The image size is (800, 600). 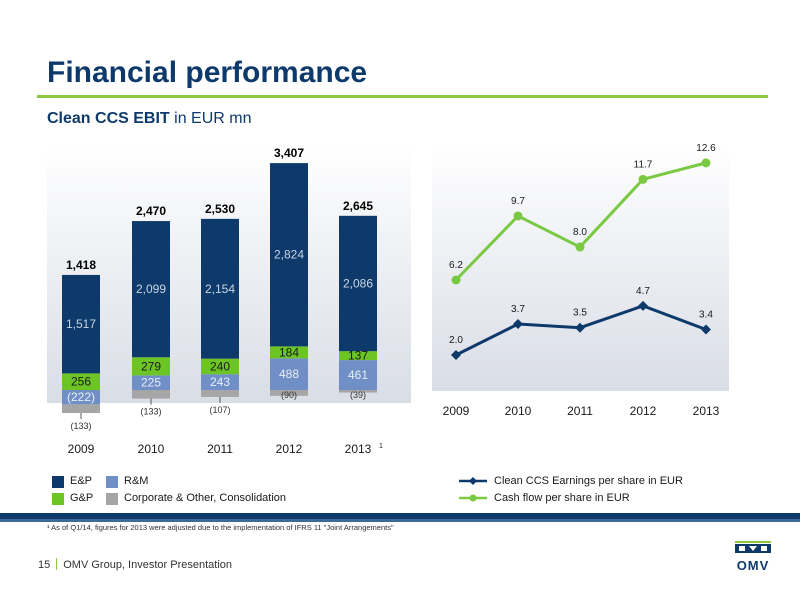 I want to click on point-value-label: 2.0, so click(x=456, y=340).